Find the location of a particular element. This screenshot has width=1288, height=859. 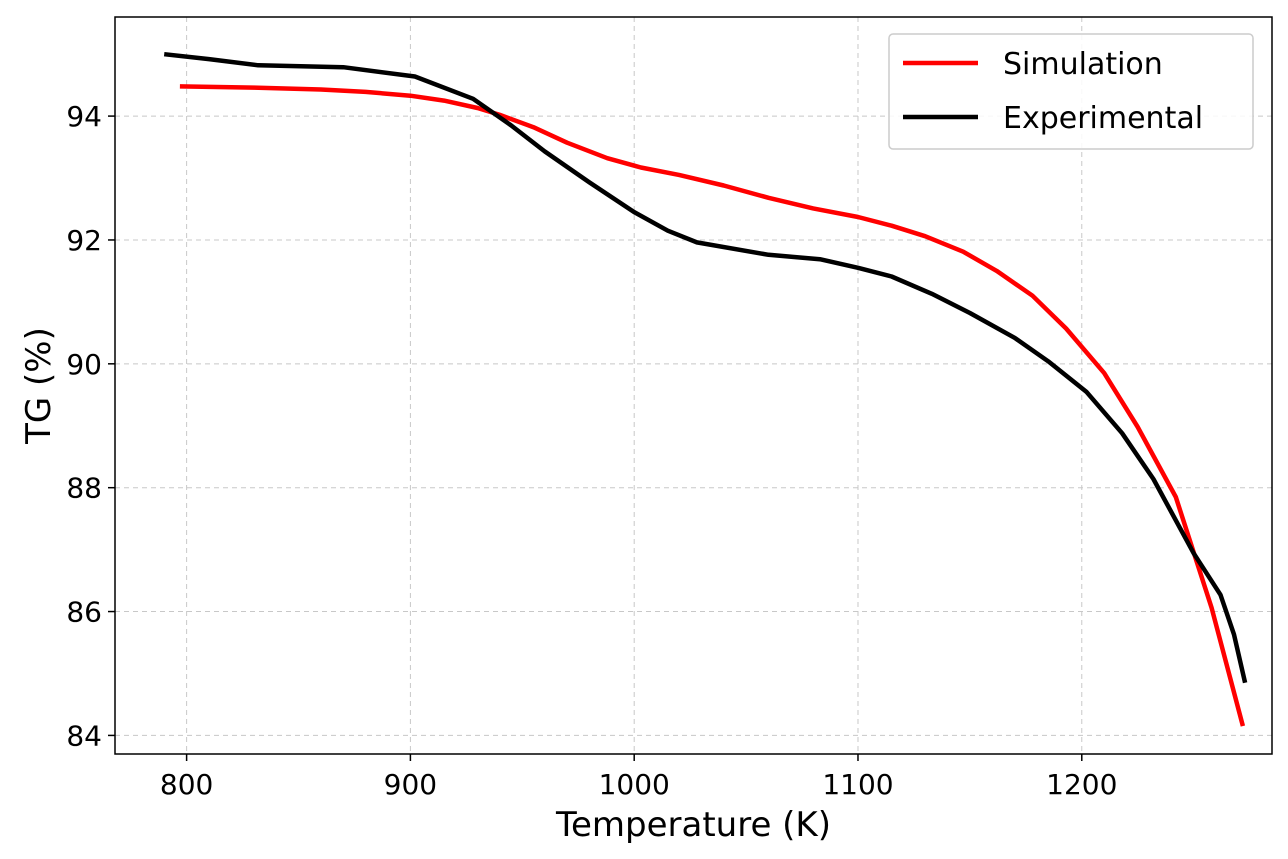

y-tick-label: 94 is located at coordinates (84, 116).